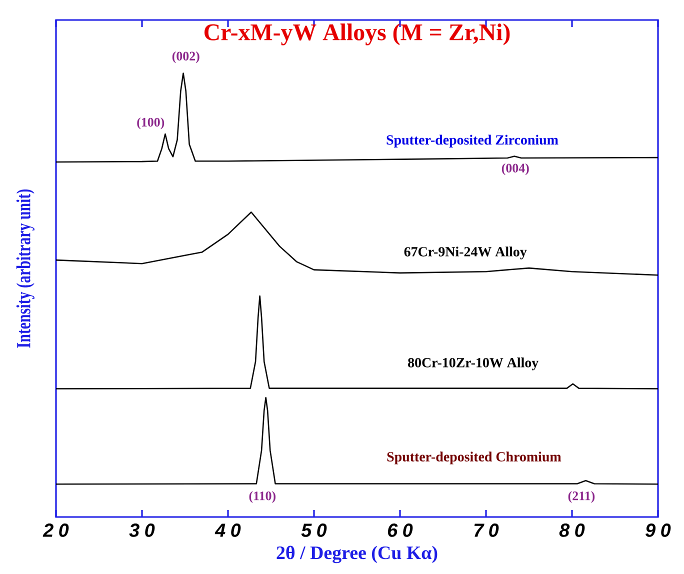 The image size is (684, 574). I want to click on x-tick-label: 4 0, so click(227, 530).